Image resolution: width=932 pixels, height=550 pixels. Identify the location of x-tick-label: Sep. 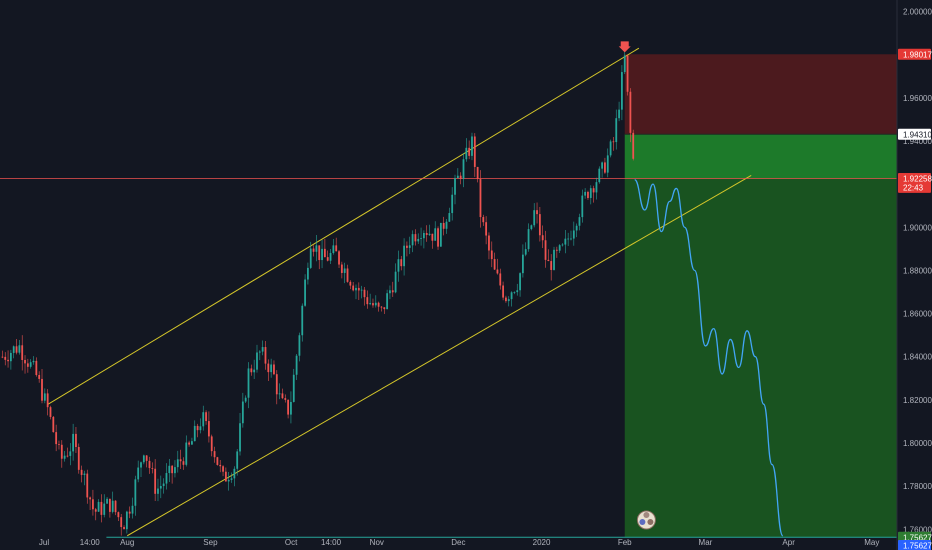
(210, 542).